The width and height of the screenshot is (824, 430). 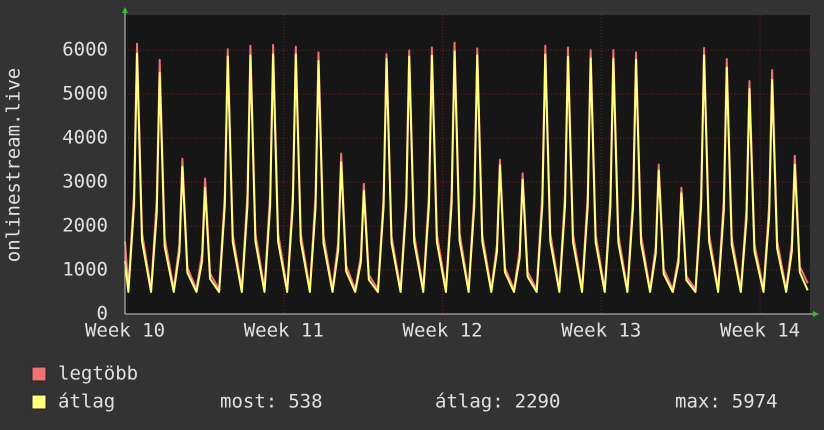 What do you see at coordinates (698, 402) in the screenshot?
I see `stat-label: max:` at bounding box center [698, 402].